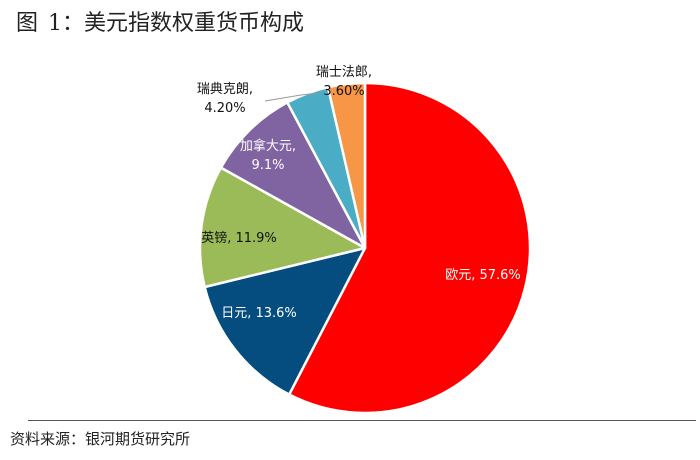 The image size is (700, 460). What do you see at coordinates (268, 146) in the screenshot?
I see `slice-label-cad-name: 加拿大元,` at bounding box center [268, 146].